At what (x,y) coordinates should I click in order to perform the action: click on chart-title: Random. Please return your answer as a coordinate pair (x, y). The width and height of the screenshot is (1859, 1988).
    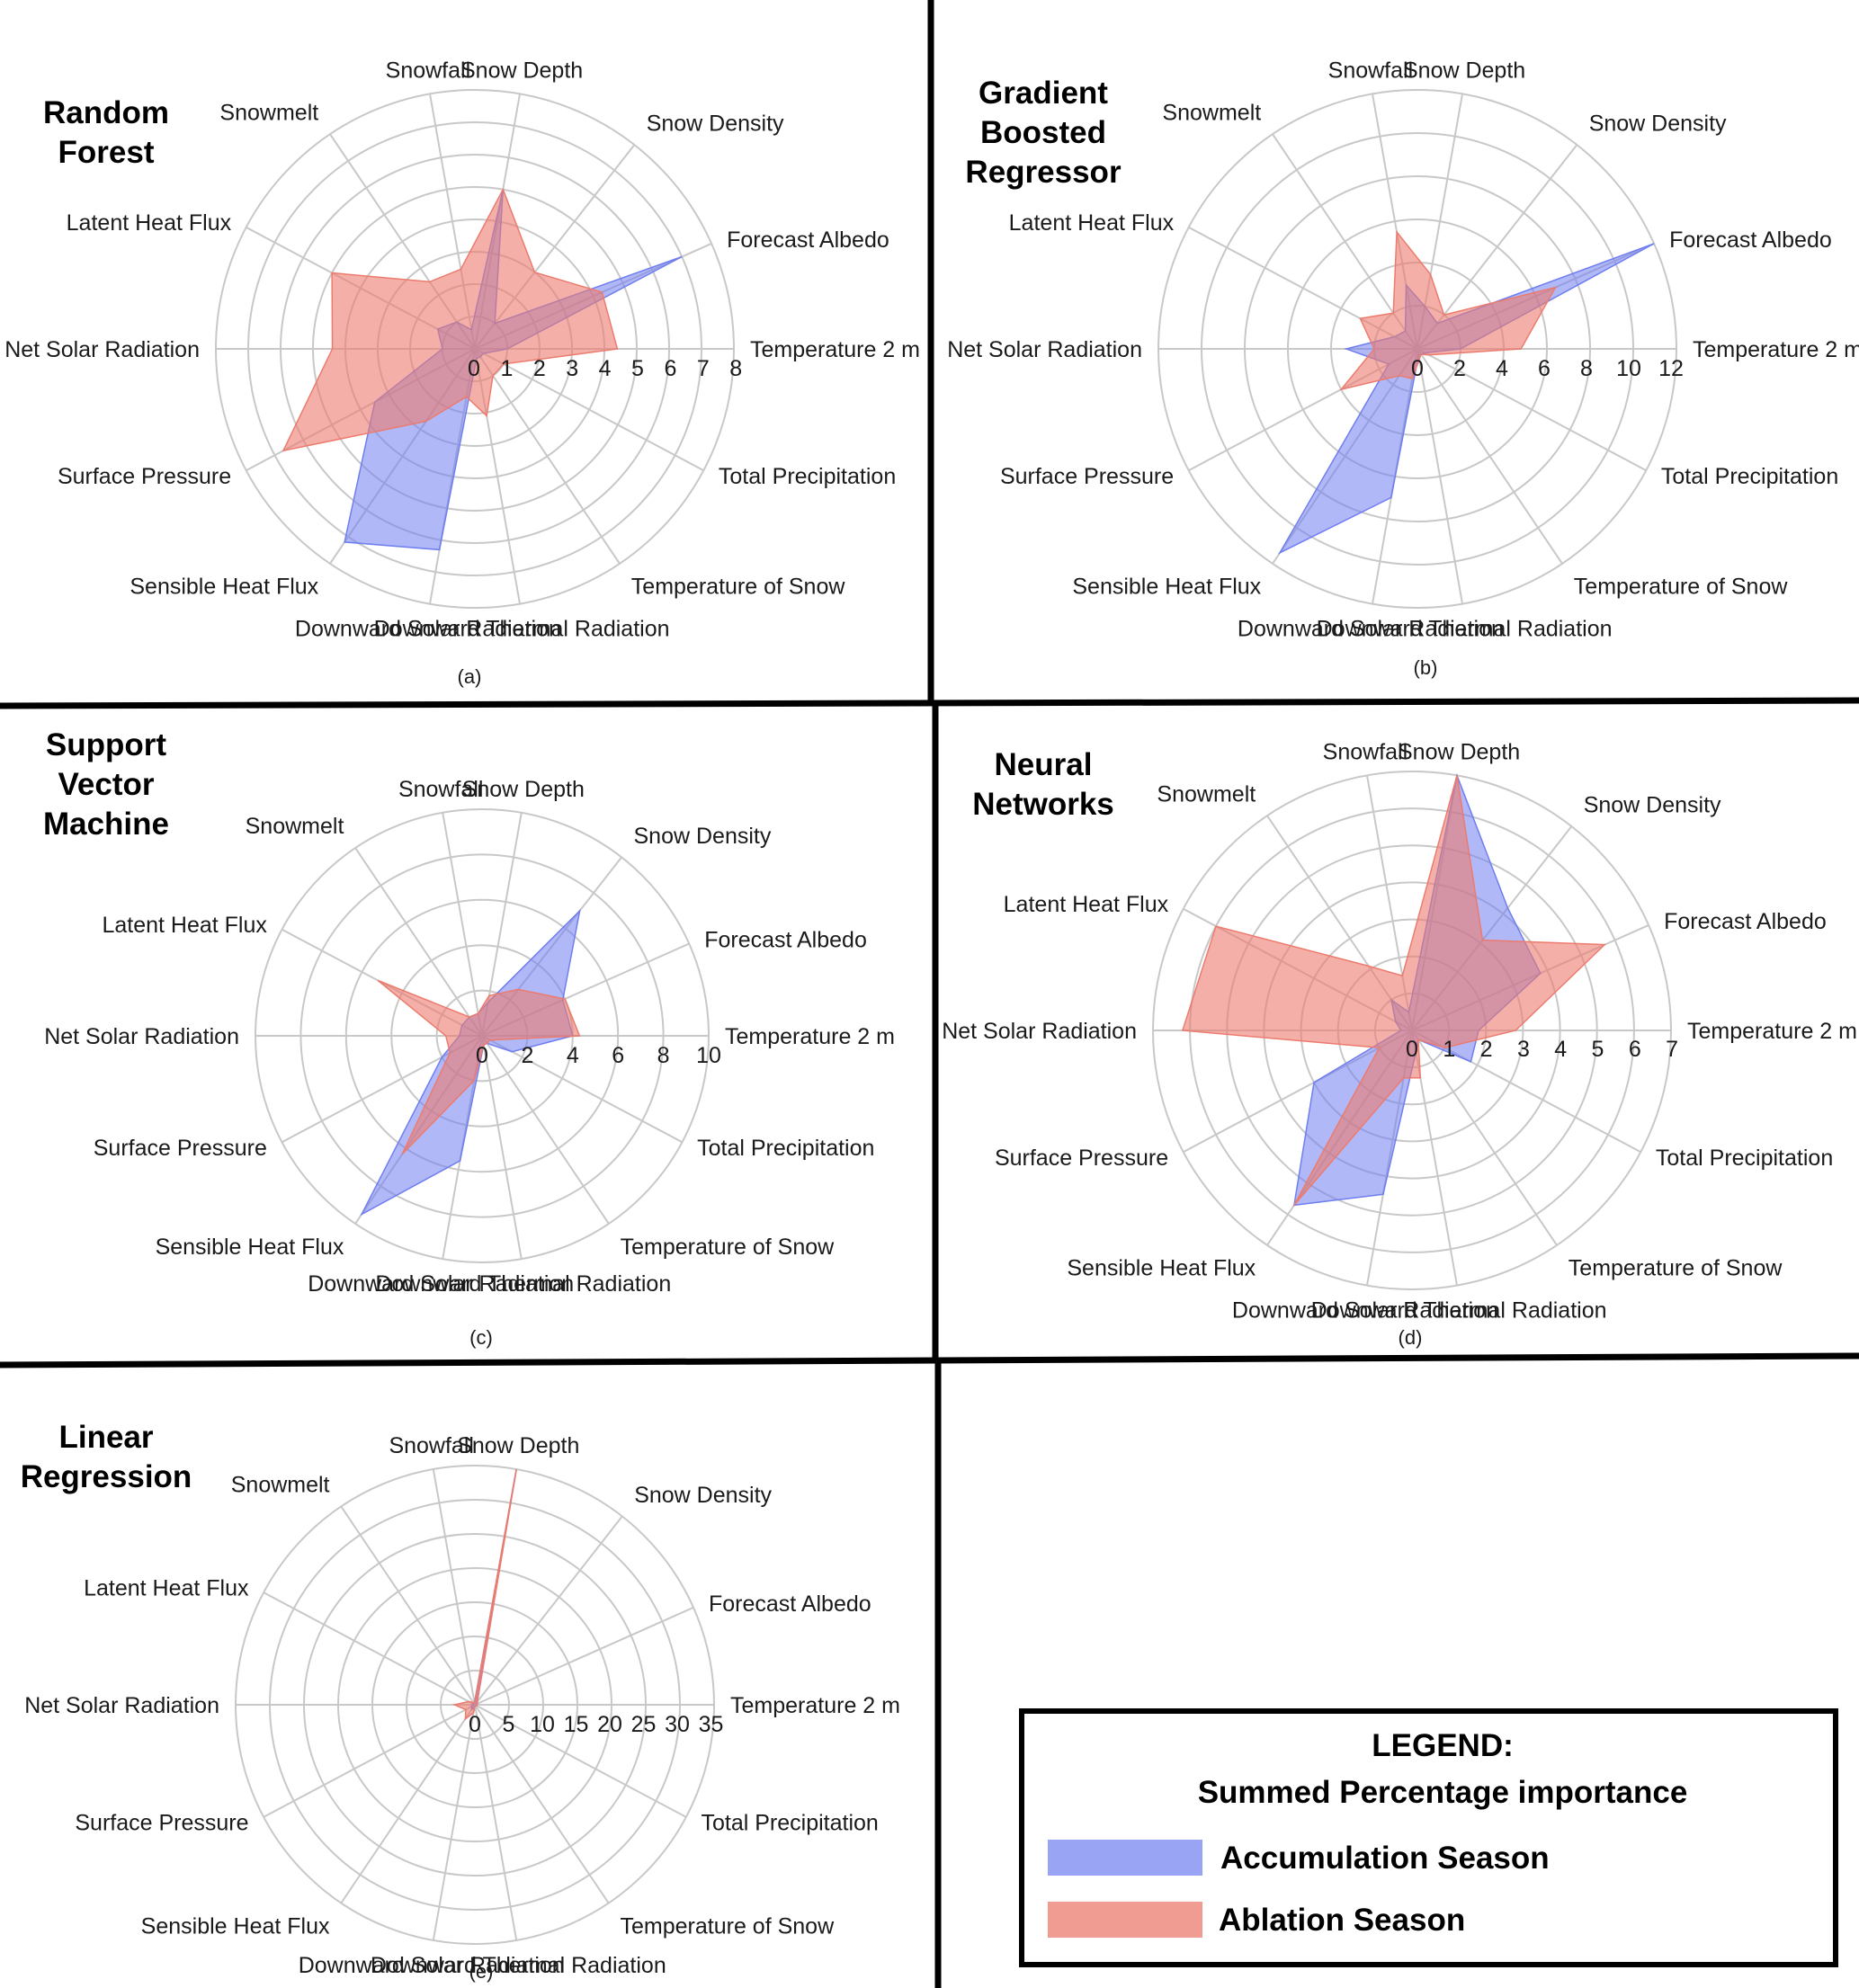
    Looking at the image, I should click on (106, 112).